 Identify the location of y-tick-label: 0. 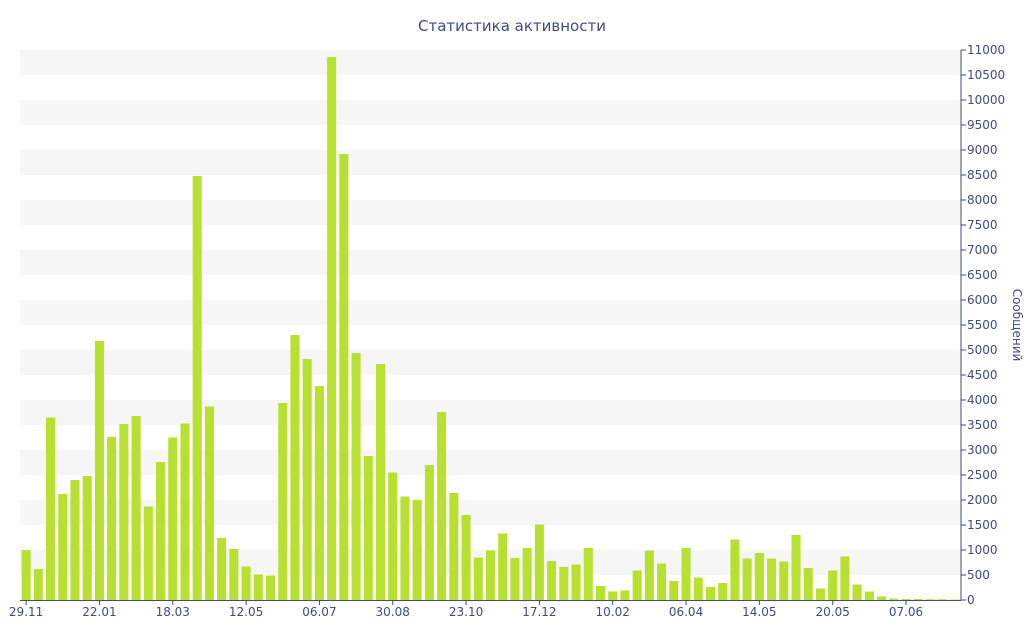
(971, 600).